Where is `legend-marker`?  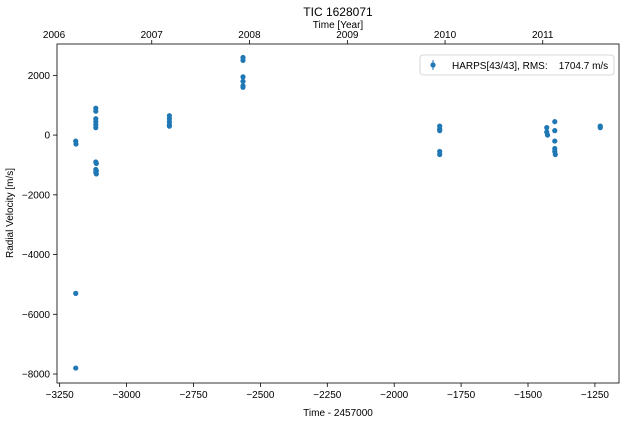 legend-marker is located at coordinates (433, 65).